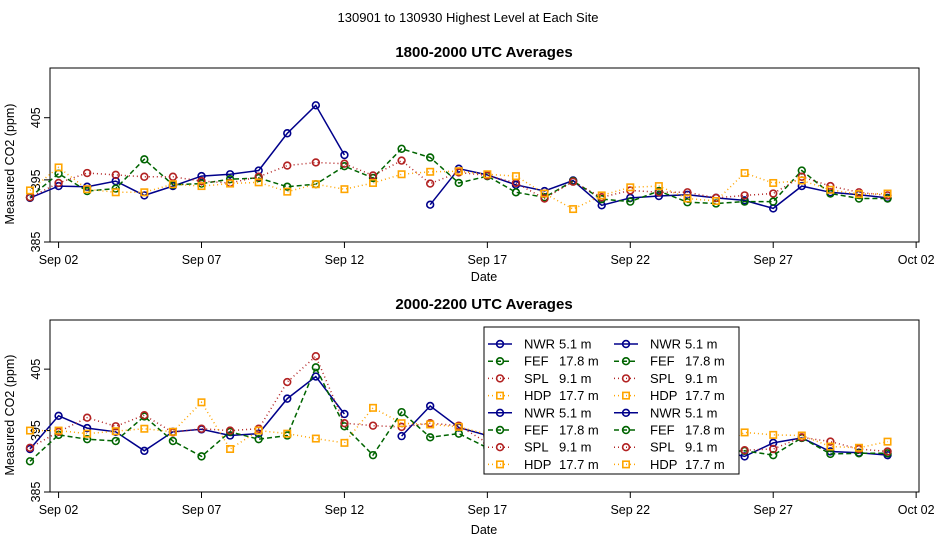 The width and height of the screenshot is (936, 540). I want to click on y-tick-label: 385, so click(36, 492).